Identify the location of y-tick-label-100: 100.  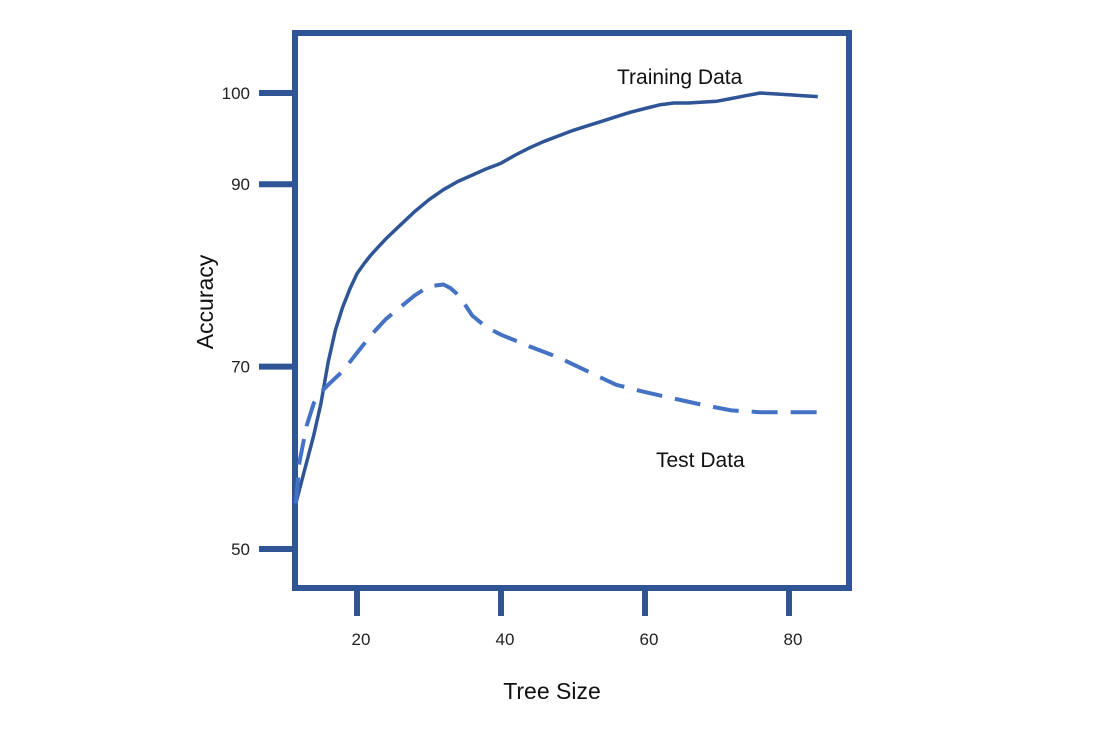
(236, 93).